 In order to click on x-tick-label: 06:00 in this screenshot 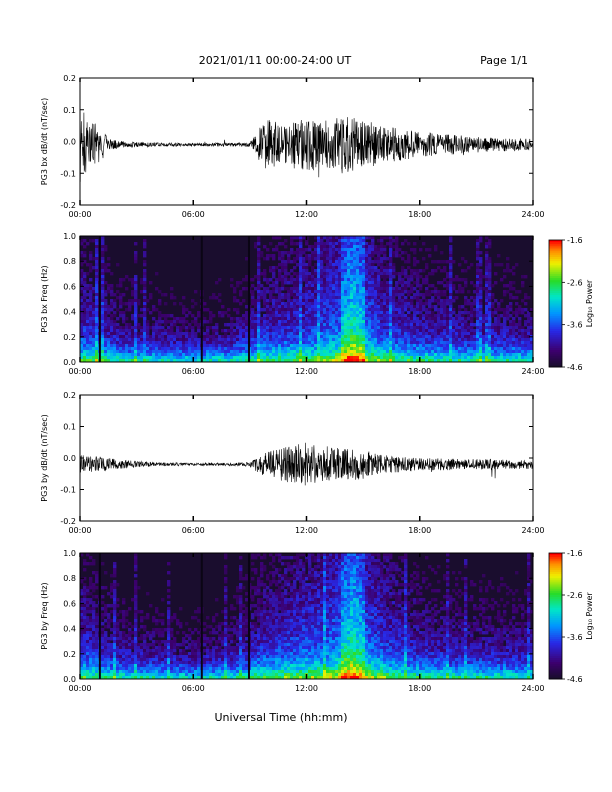, I will do `click(193, 530)`.